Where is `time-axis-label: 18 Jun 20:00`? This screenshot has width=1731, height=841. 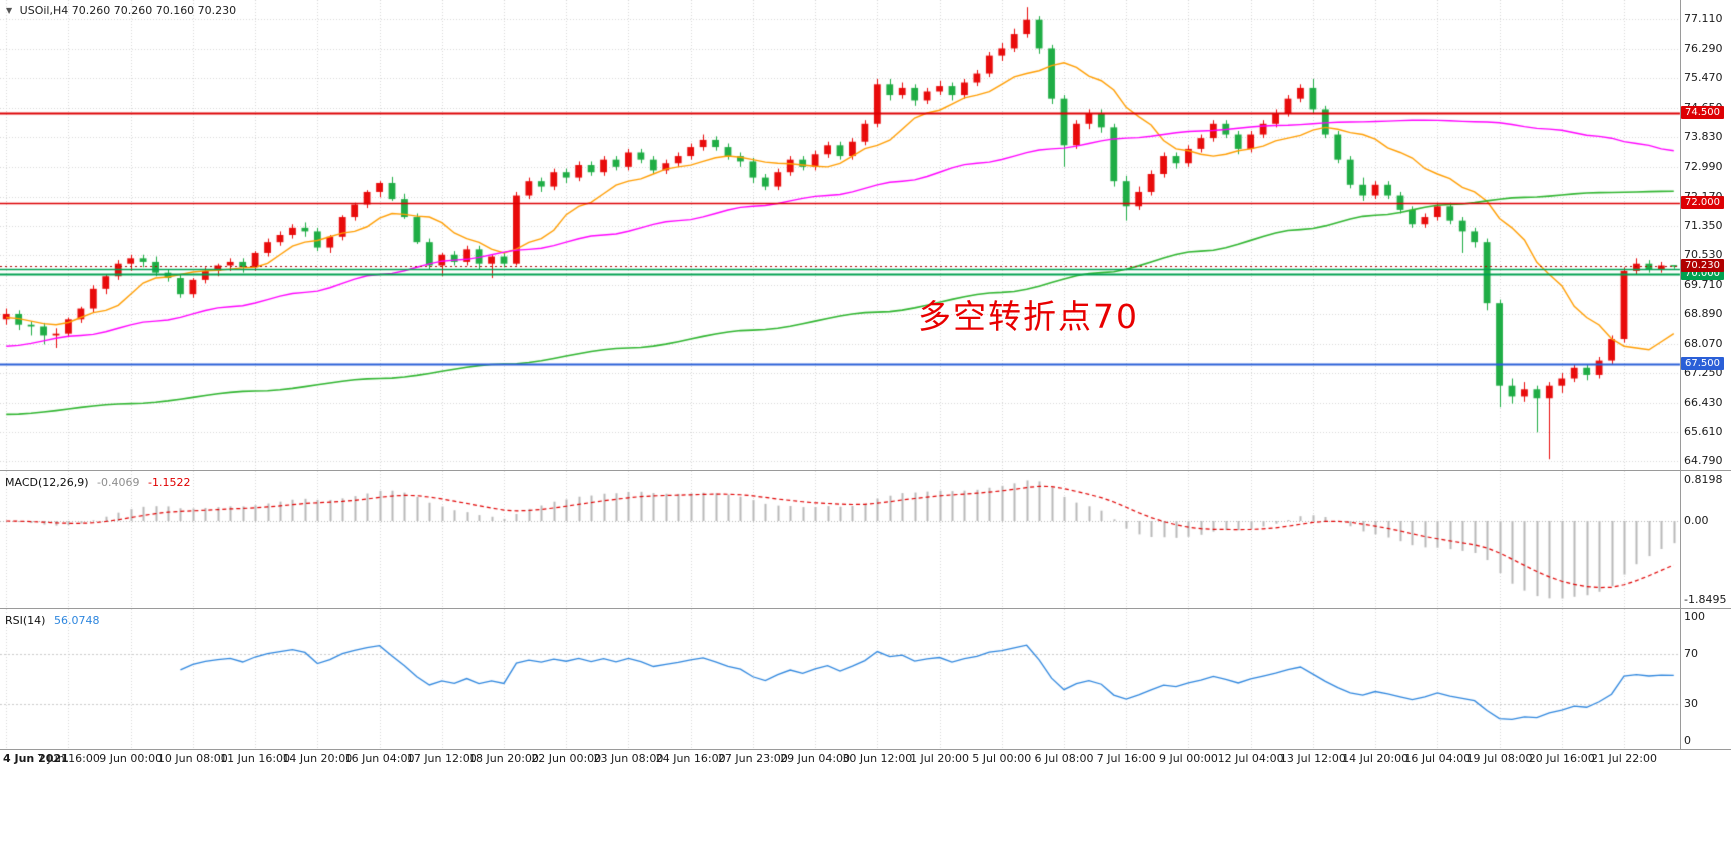
time-axis-label: 18 Jun 20:00 is located at coordinates (504, 758).